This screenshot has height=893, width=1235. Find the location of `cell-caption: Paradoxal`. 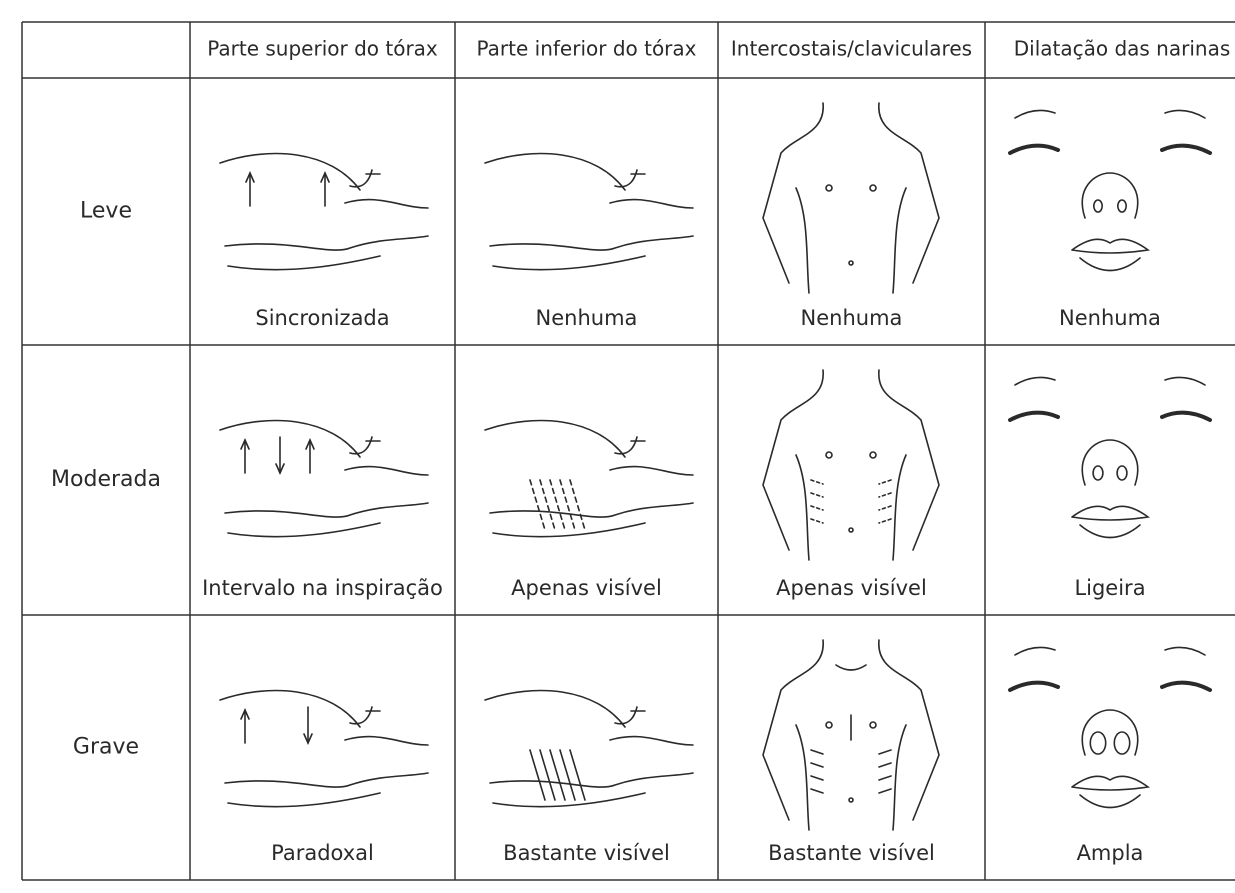

cell-caption: Paradoxal is located at coordinates (322, 853).